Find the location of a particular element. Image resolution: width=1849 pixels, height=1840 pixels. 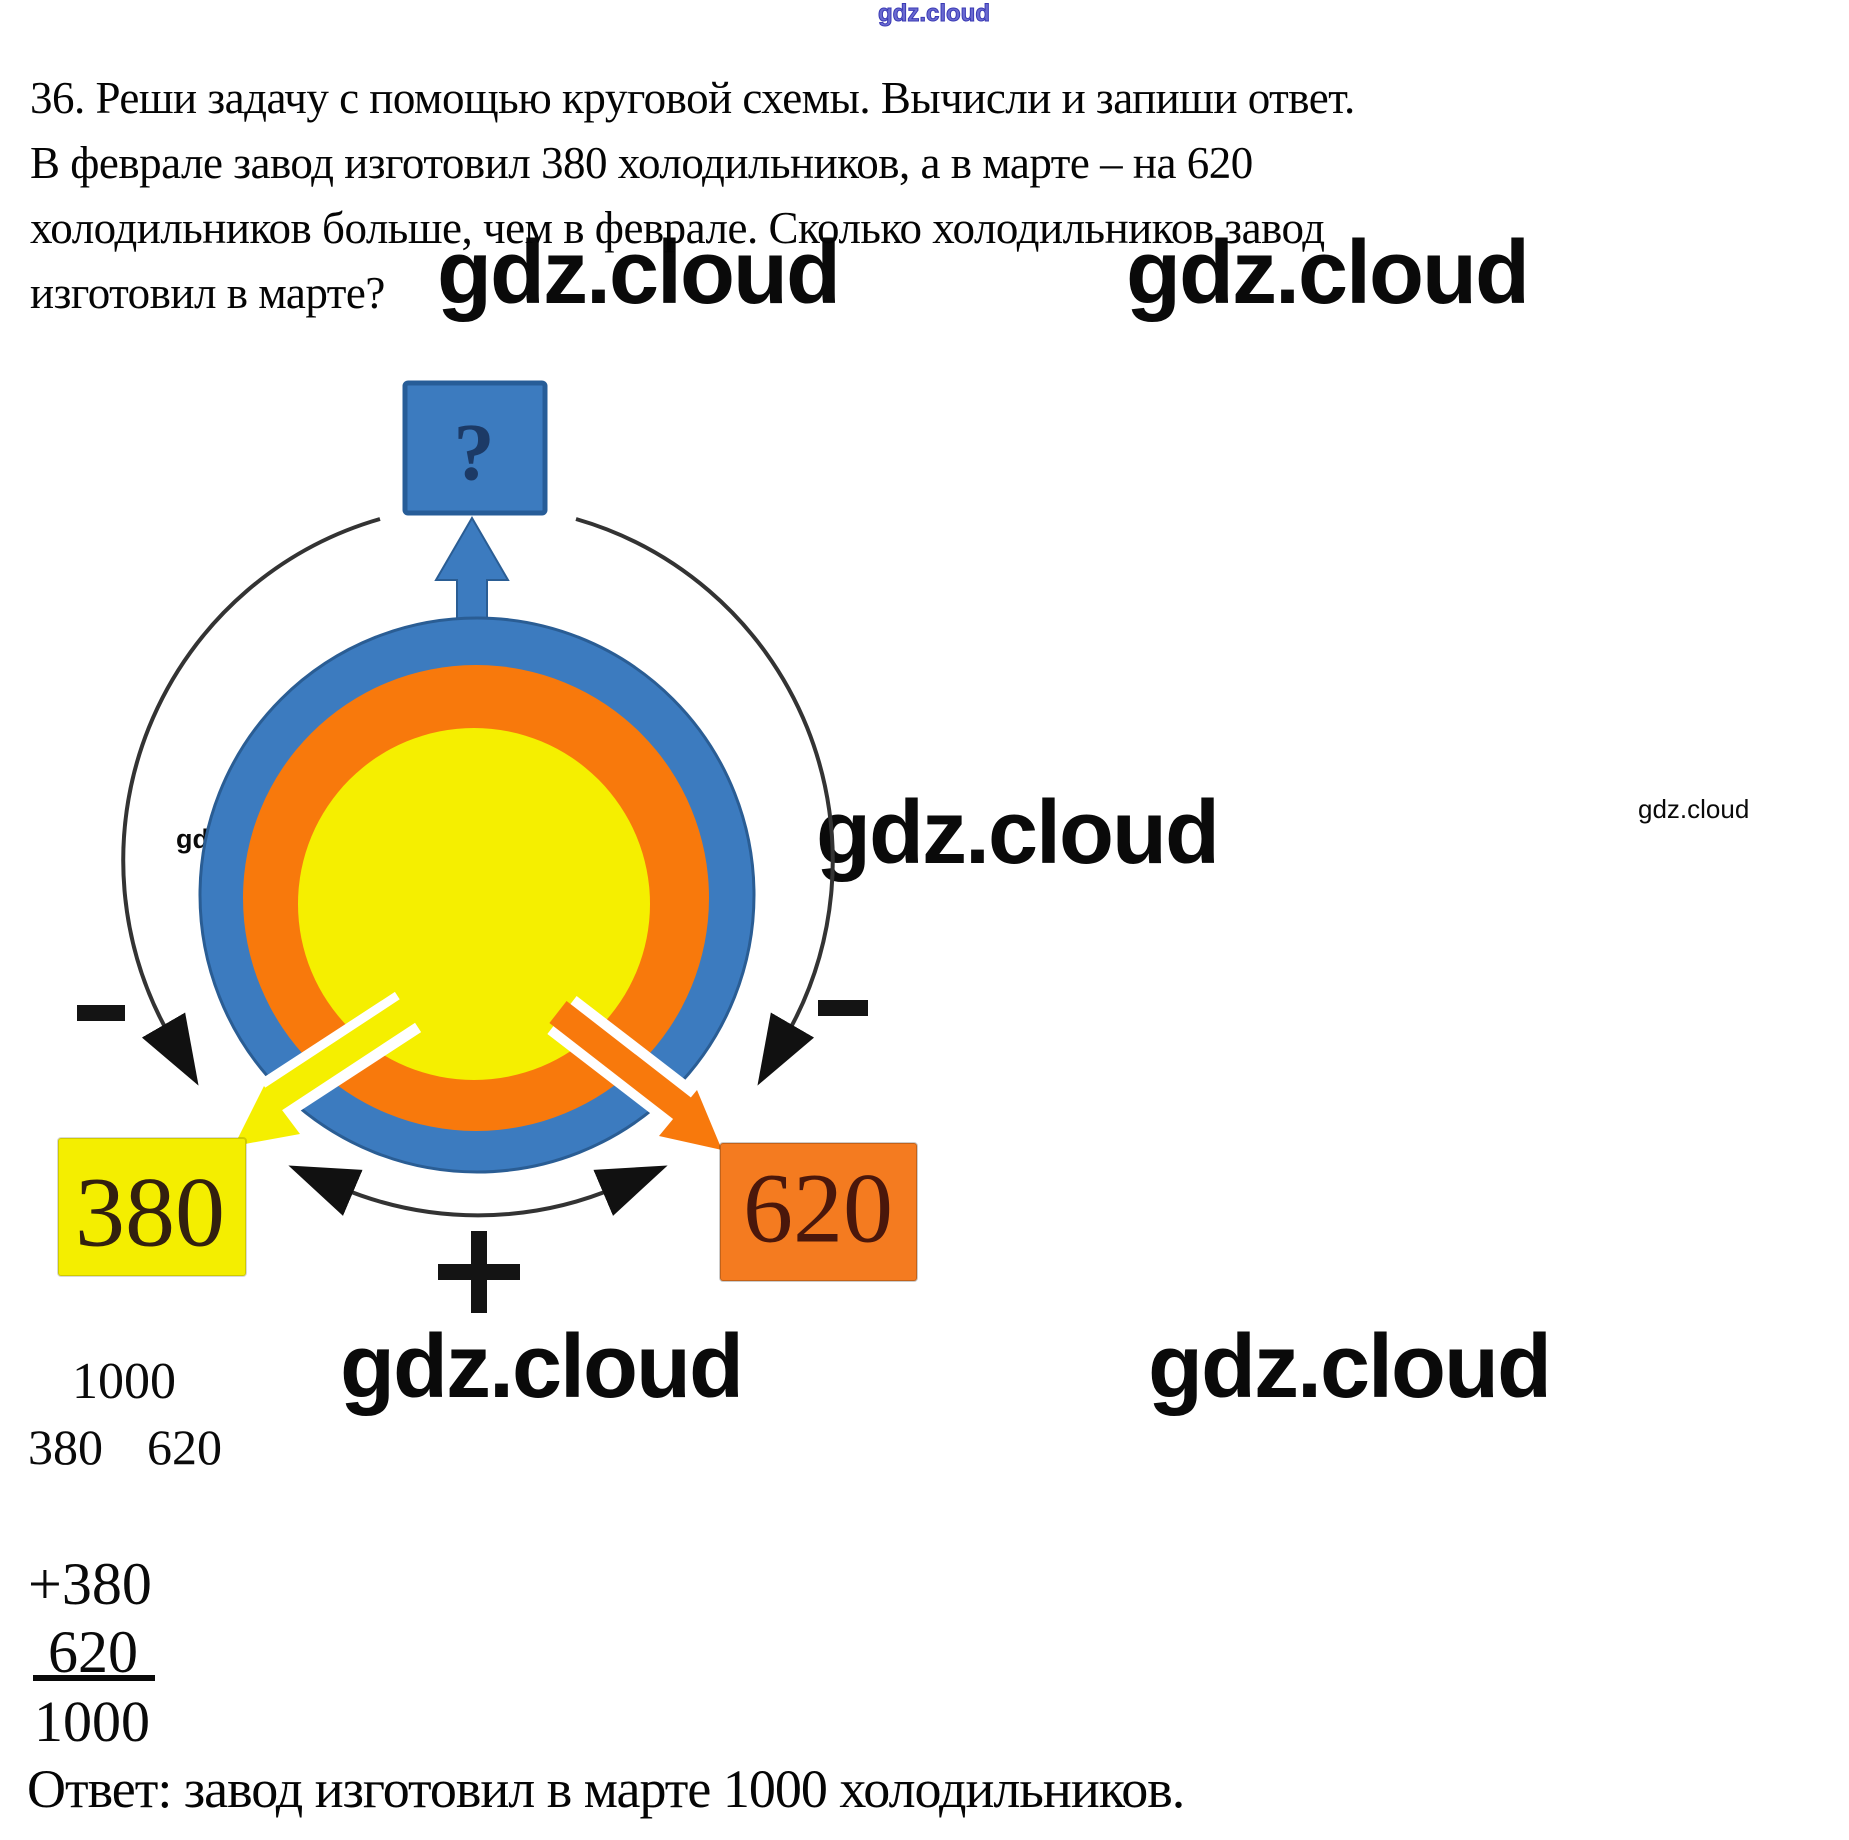

column-addition-row2: 620 is located at coordinates (93, 1652).